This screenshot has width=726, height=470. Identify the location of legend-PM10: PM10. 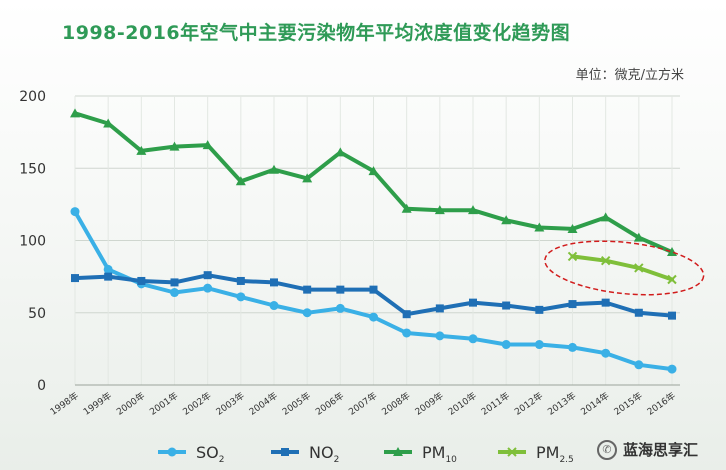
(420, 454).